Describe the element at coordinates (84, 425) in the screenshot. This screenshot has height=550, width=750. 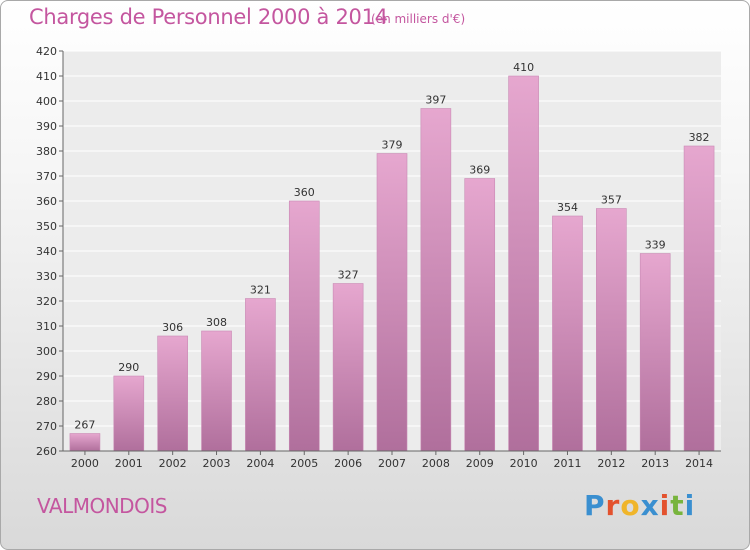
I see `value-label: 267` at that location.